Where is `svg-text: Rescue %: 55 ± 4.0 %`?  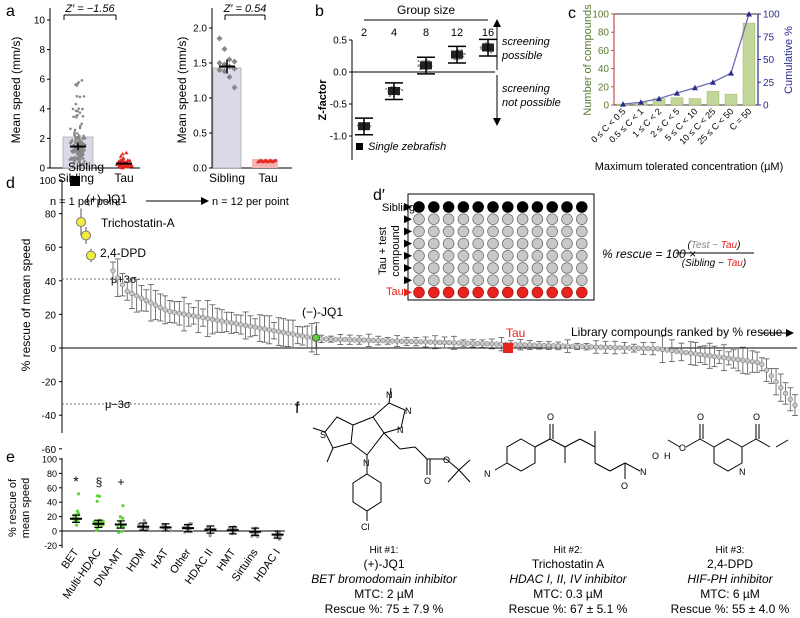
svg-text: Rescue %: 55 ± 4.0 % is located at coordinates (730, 609).